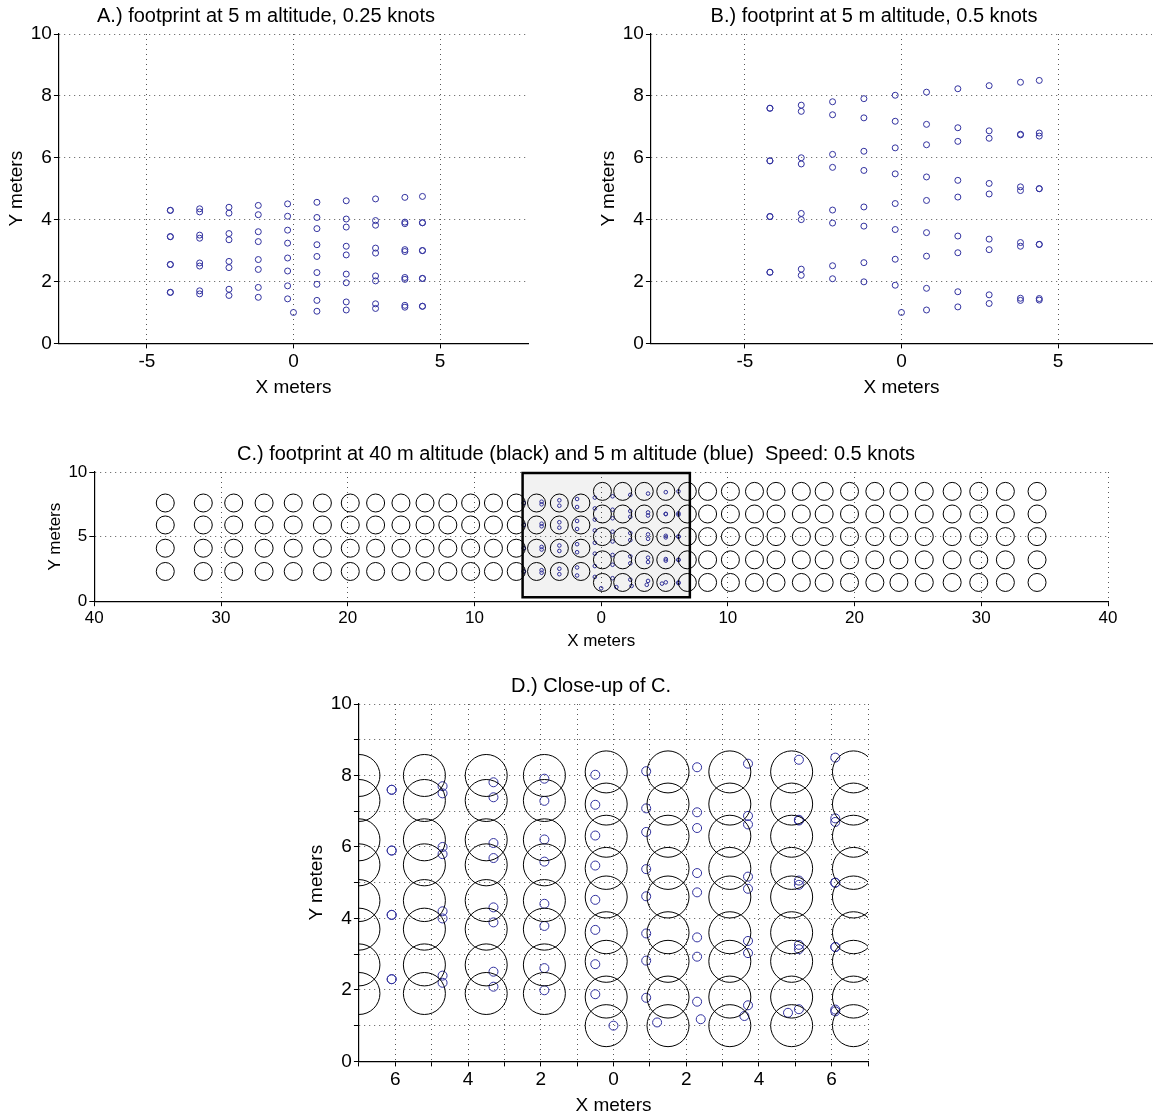 The height and width of the screenshot is (1120, 1164). Describe the element at coordinates (874, 14) in the screenshot. I see `chart-title: B.) footprint at 5 m altitude, 0.5 knots` at that location.